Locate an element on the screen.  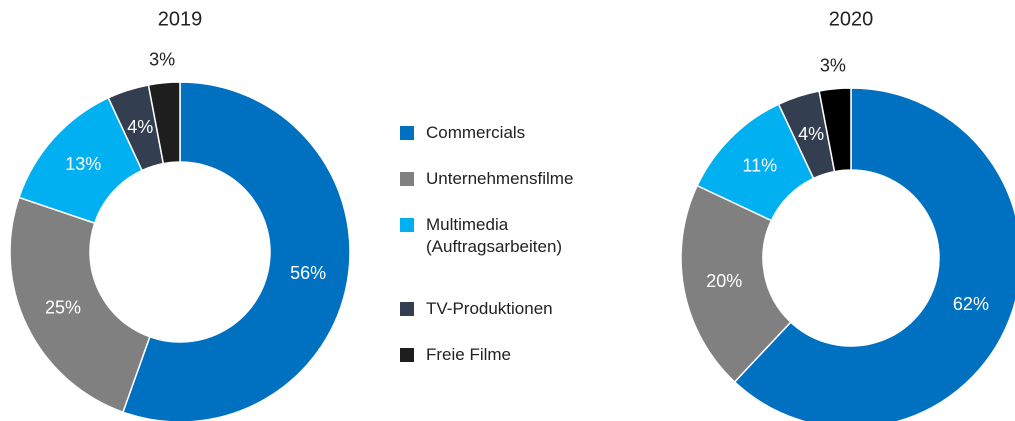
data-label: 20% is located at coordinates (724, 281).